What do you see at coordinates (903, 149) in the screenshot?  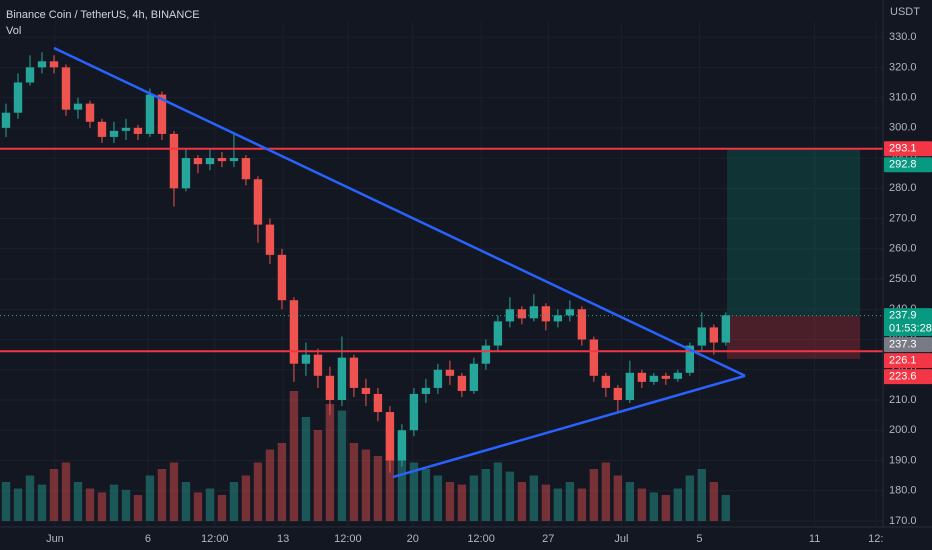 I see `price-tag-label: 293.1` at bounding box center [903, 149].